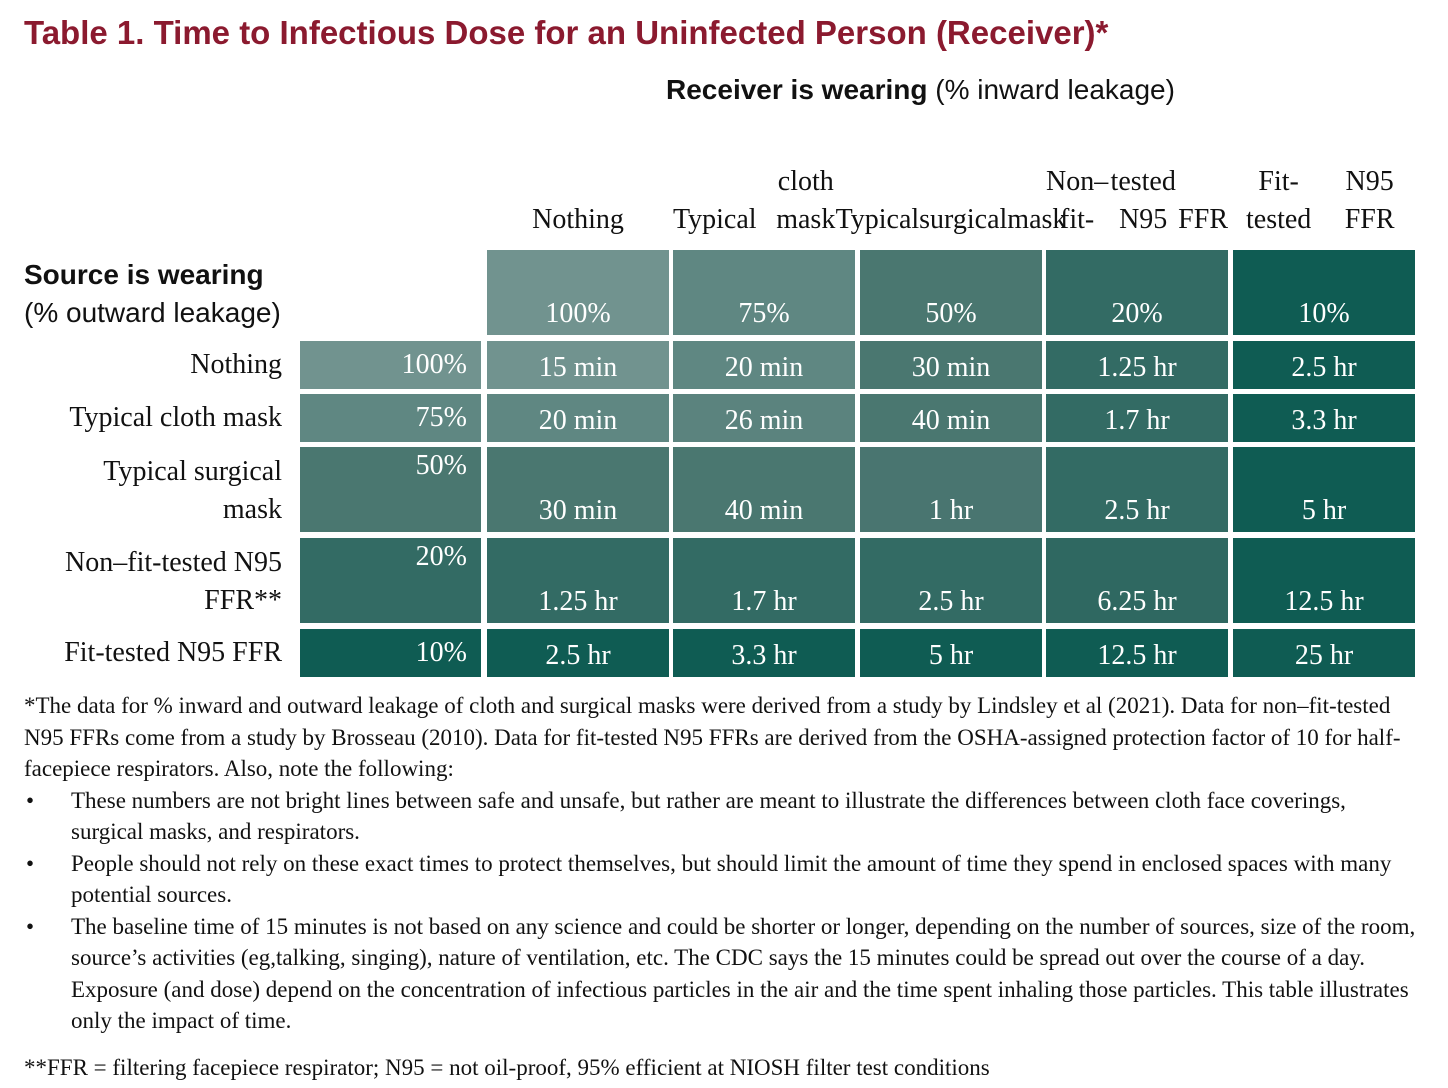  Describe the element at coordinates (951, 183) in the screenshot. I see `column-header: Typical surgical mask` at that location.